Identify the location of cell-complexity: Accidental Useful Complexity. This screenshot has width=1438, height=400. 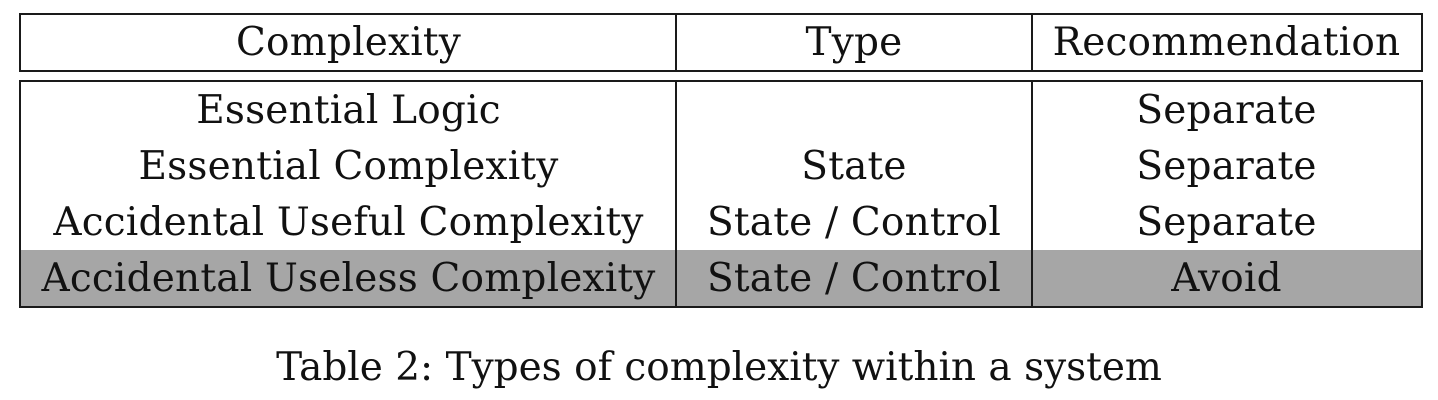
(348, 222).